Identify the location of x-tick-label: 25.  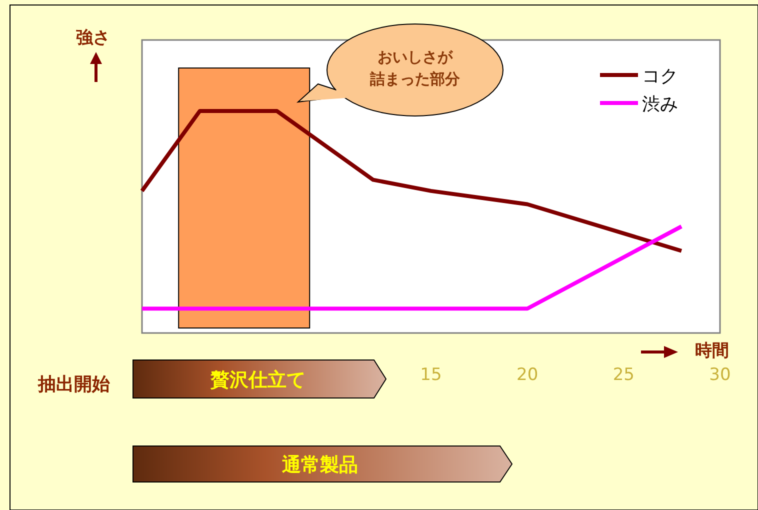
(623, 375).